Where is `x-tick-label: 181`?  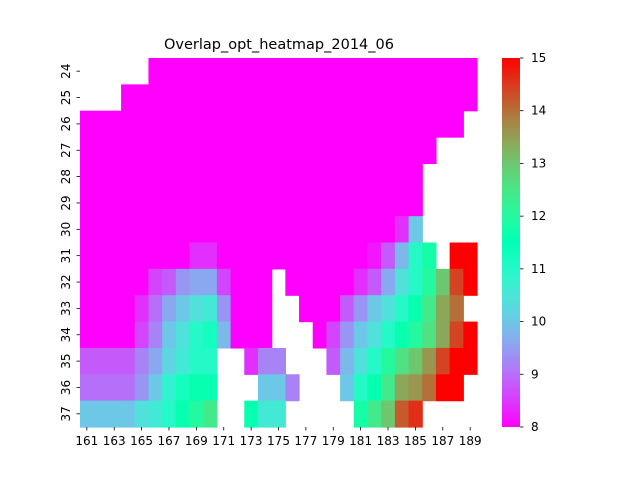
x-tick-label: 181 is located at coordinates (360, 441).